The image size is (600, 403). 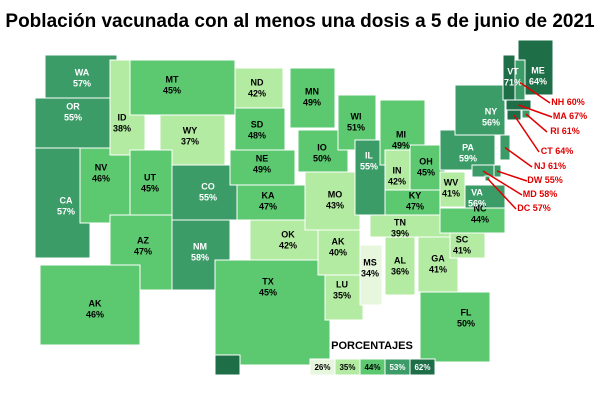 I want to click on region-label: CT 64%, so click(x=557, y=151).